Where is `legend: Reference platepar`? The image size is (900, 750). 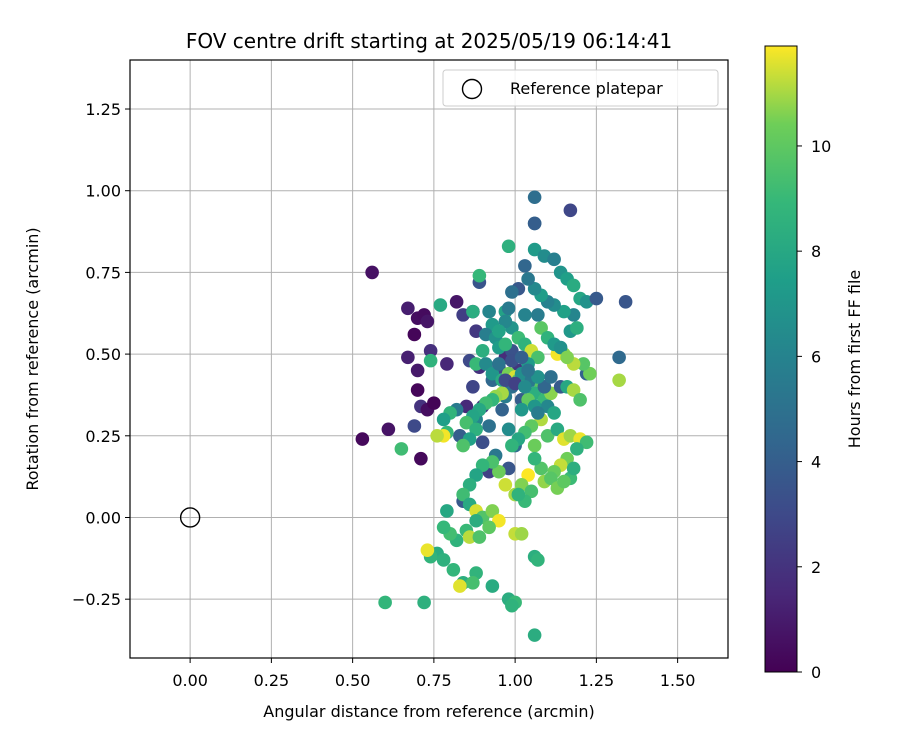
legend: Reference platepar is located at coordinates (580, 88).